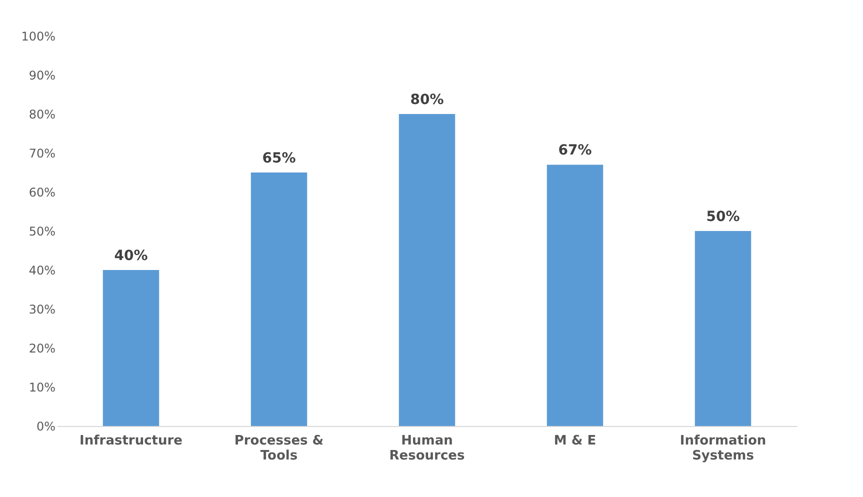 The width and height of the screenshot is (863, 497). I want to click on y-tick-label: 60%, so click(42, 193).